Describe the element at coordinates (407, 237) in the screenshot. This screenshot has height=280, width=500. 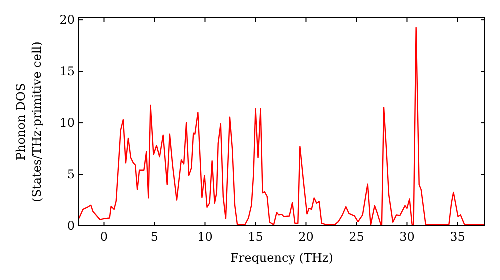
I see `x-tick-label: 30` at that location.